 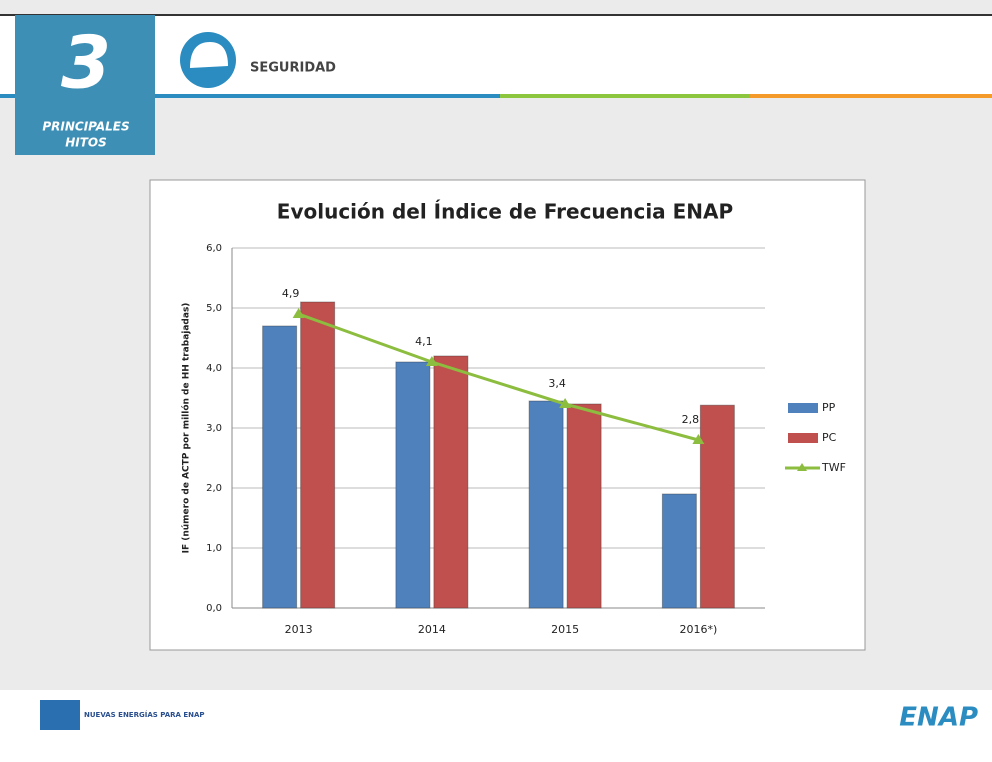 I want to click on y-tick-label: 3,0, so click(x=214, y=428).